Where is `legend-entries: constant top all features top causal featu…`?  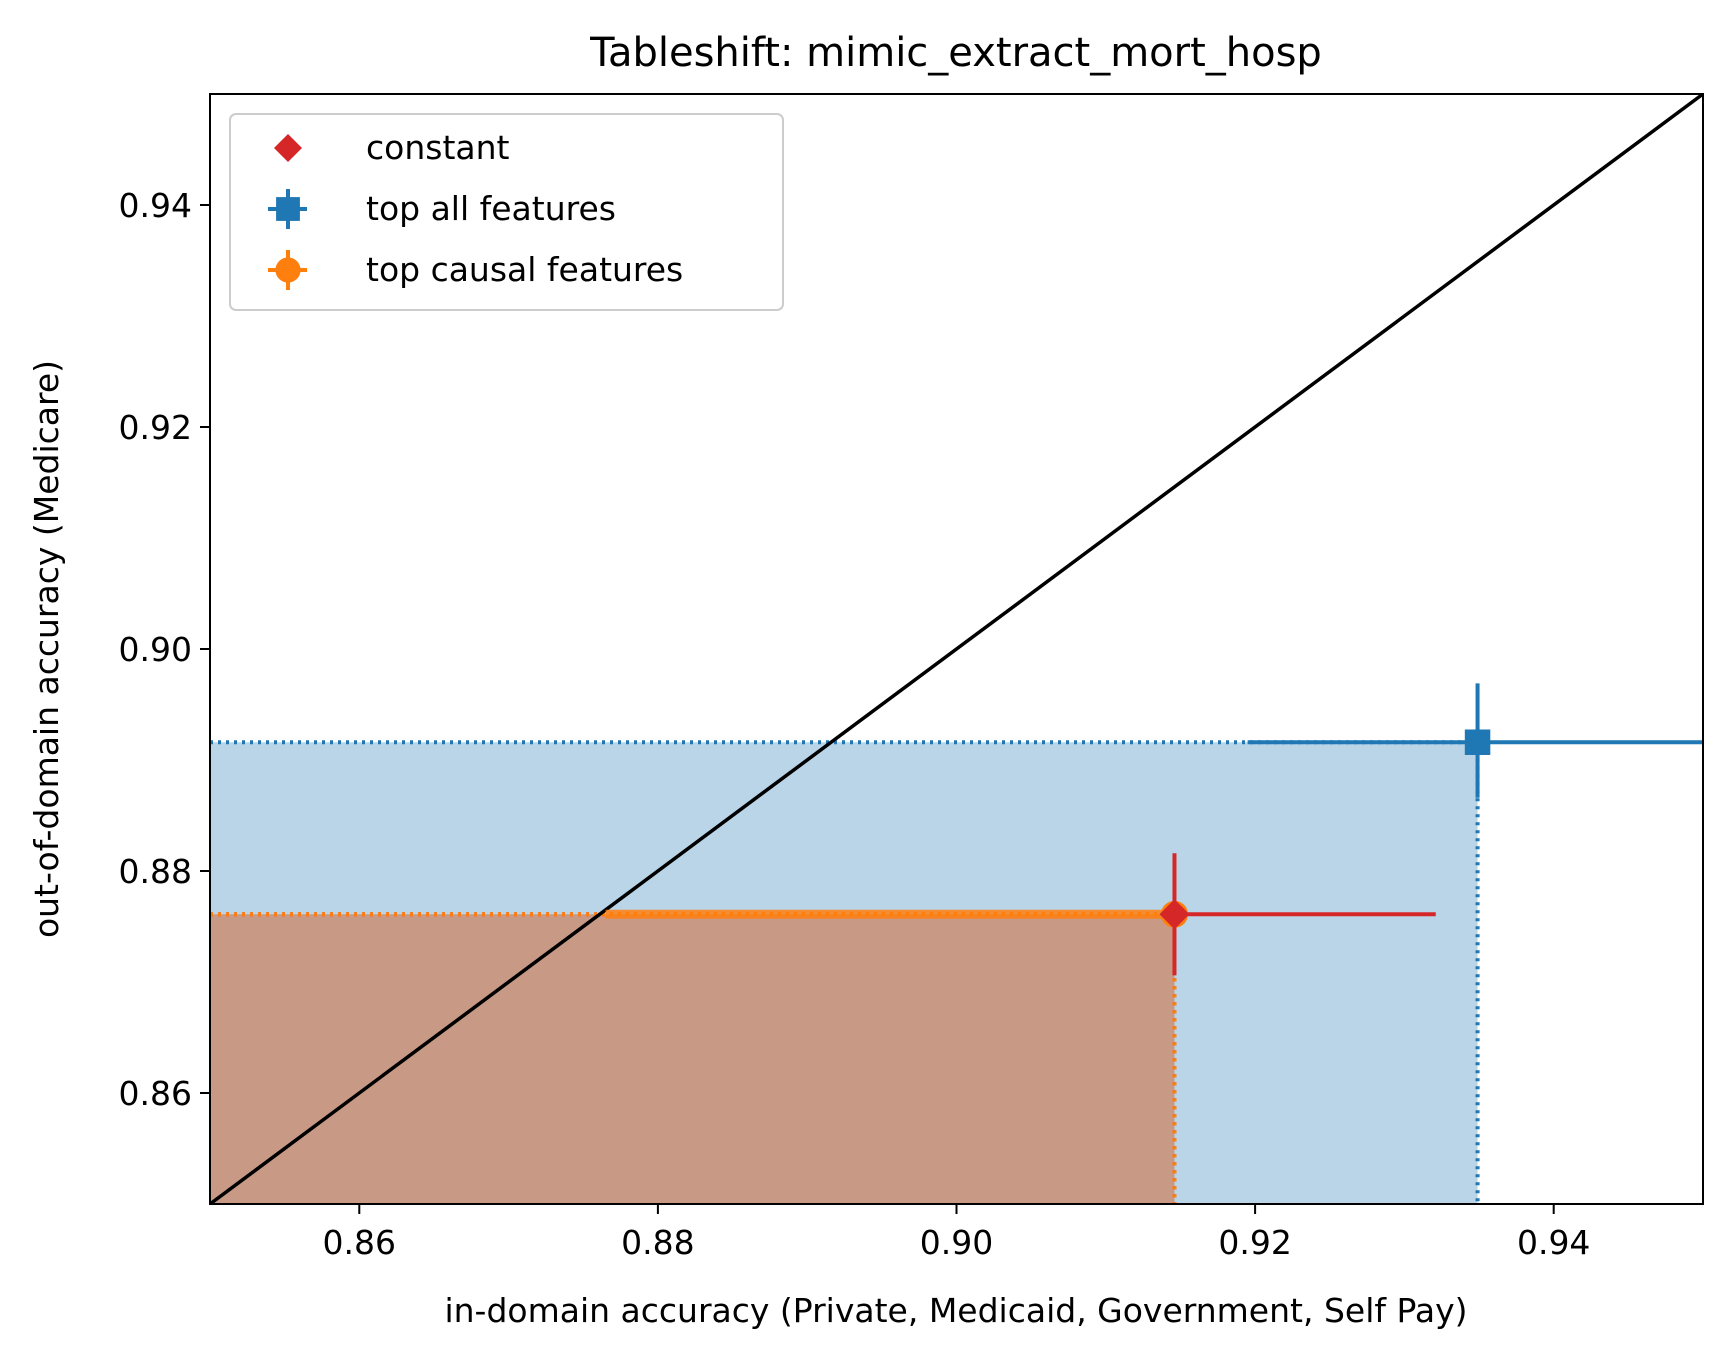 legend-entries: constant top all features top causal featu… is located at coordinates (475, 209).